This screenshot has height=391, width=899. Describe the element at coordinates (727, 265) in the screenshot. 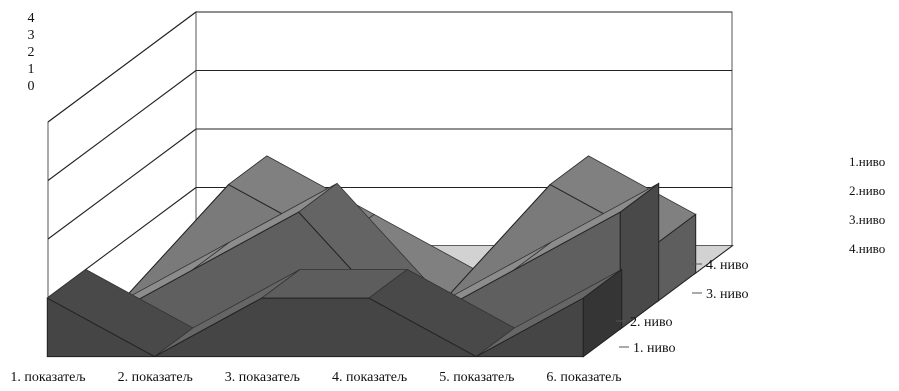

I see `depth-axis-label: 4. ниво` at that location.